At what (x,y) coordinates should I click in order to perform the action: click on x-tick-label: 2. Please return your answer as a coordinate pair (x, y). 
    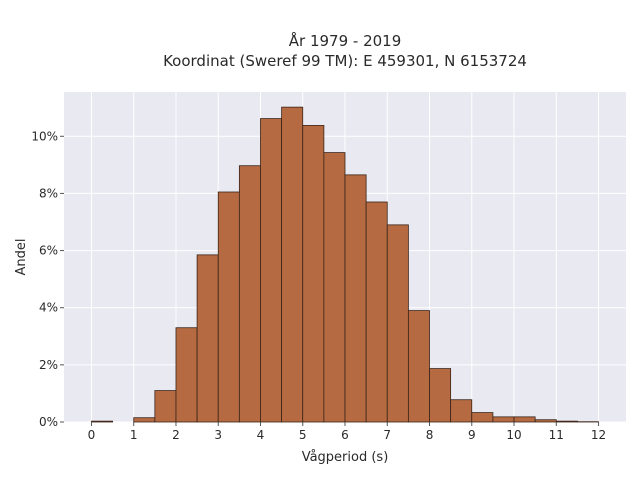
    Looking at the image, I should click on (176, 435).